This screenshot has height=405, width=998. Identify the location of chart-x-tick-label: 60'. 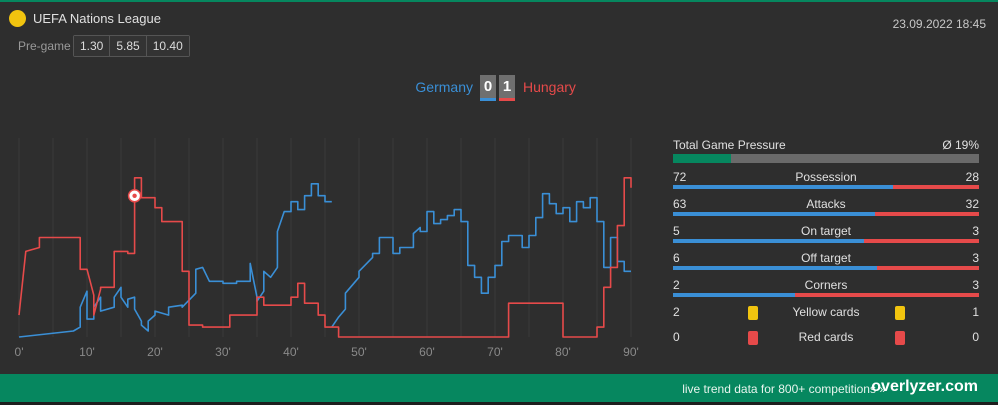
(427, 352).